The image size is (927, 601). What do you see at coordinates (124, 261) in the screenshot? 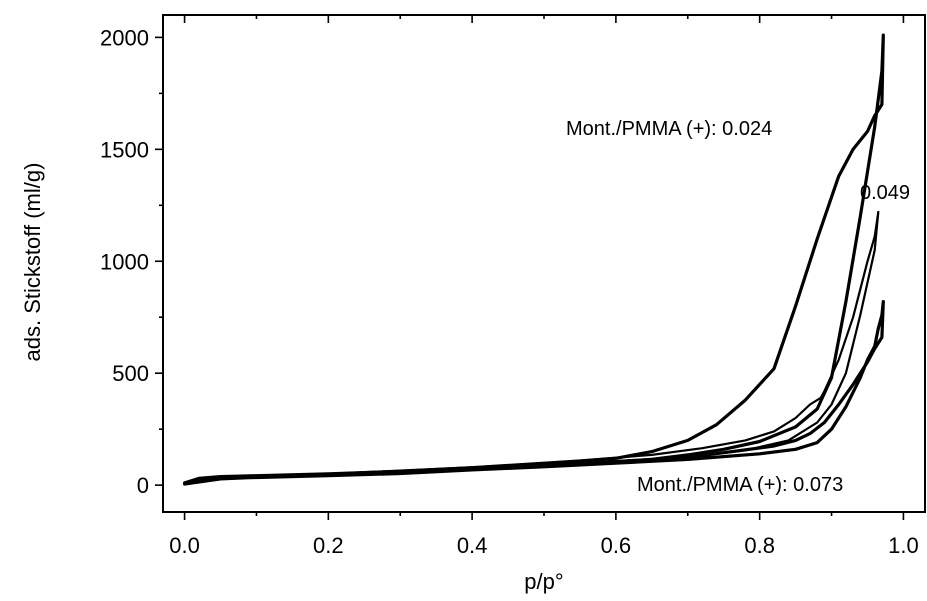
I see `y-tick-label-2: 1000` at bounding box center [124, 261].